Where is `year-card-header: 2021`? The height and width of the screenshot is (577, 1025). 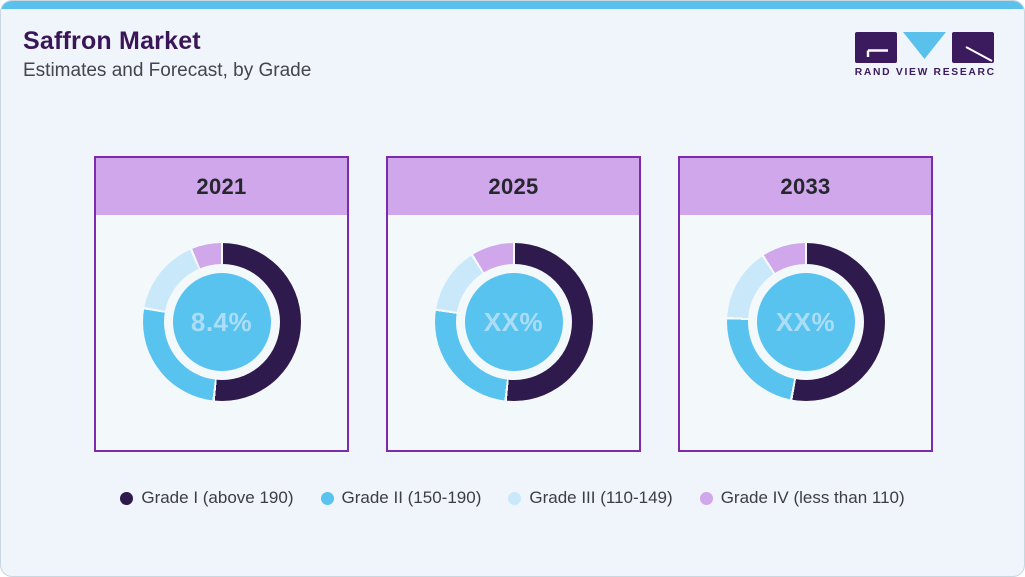 year-card-header: 2021 is located at coordinates (221, 188).